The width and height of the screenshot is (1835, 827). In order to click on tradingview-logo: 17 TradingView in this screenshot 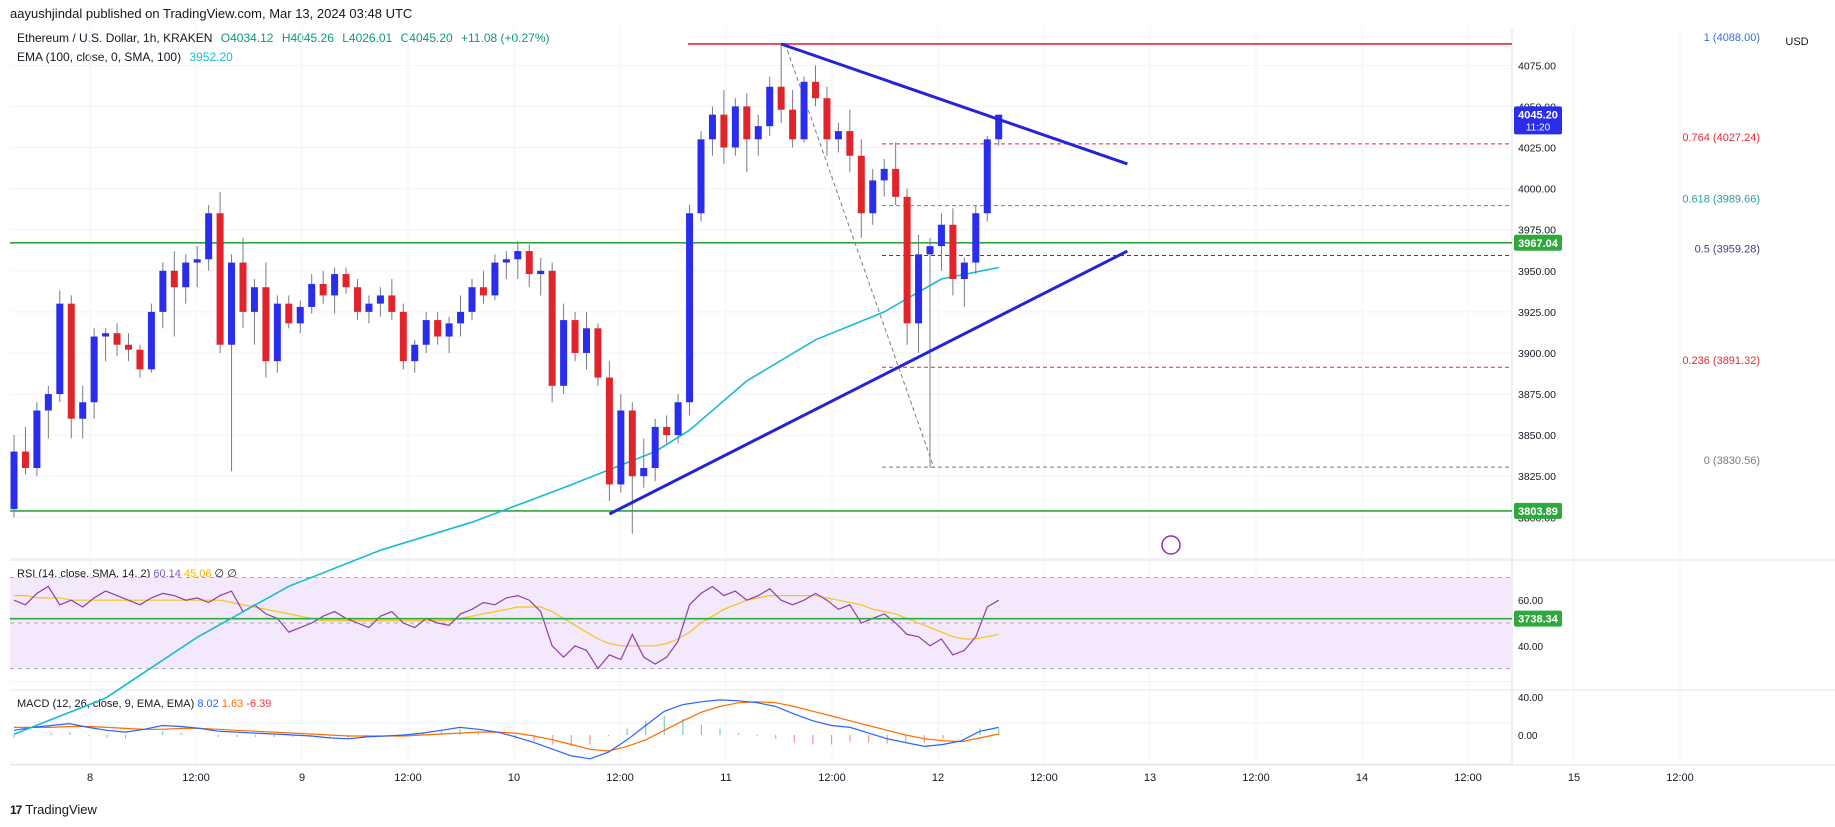, I will do `click(53, 809)`.